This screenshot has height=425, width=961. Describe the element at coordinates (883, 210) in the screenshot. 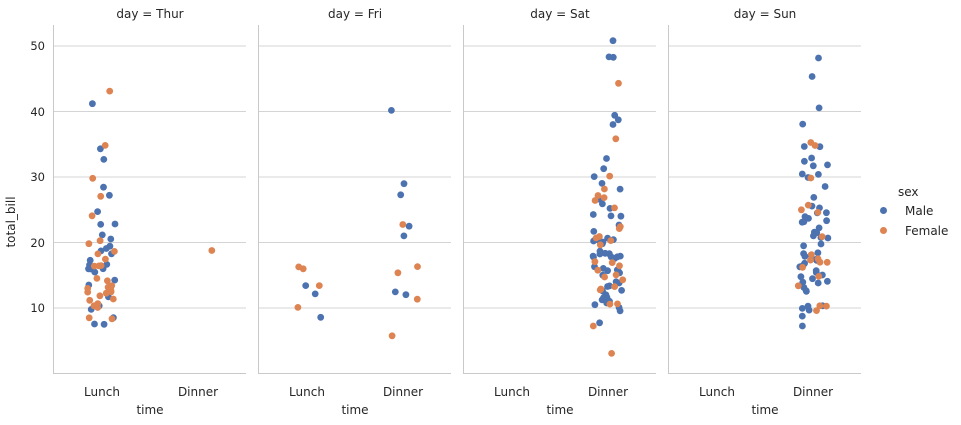

I see `male-dot-icon` at that location.